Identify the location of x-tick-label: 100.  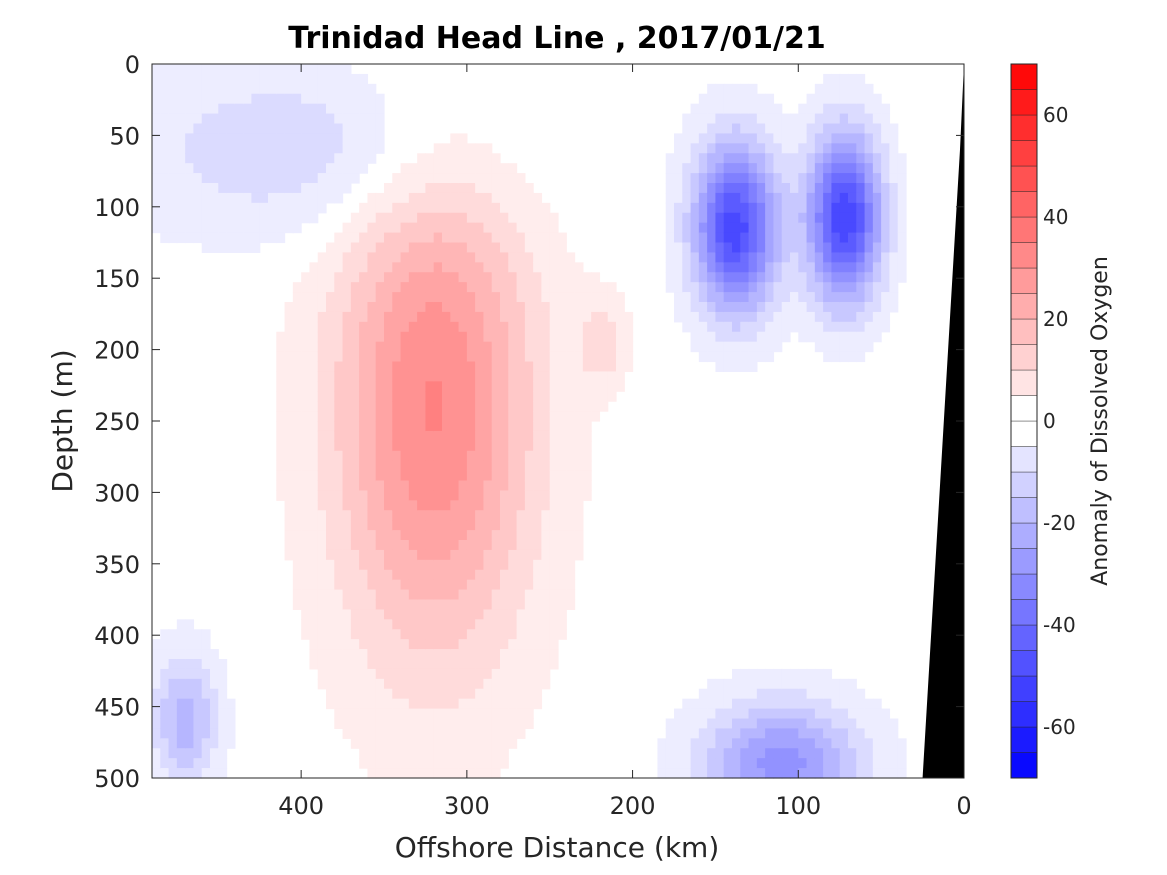
(798, 806).